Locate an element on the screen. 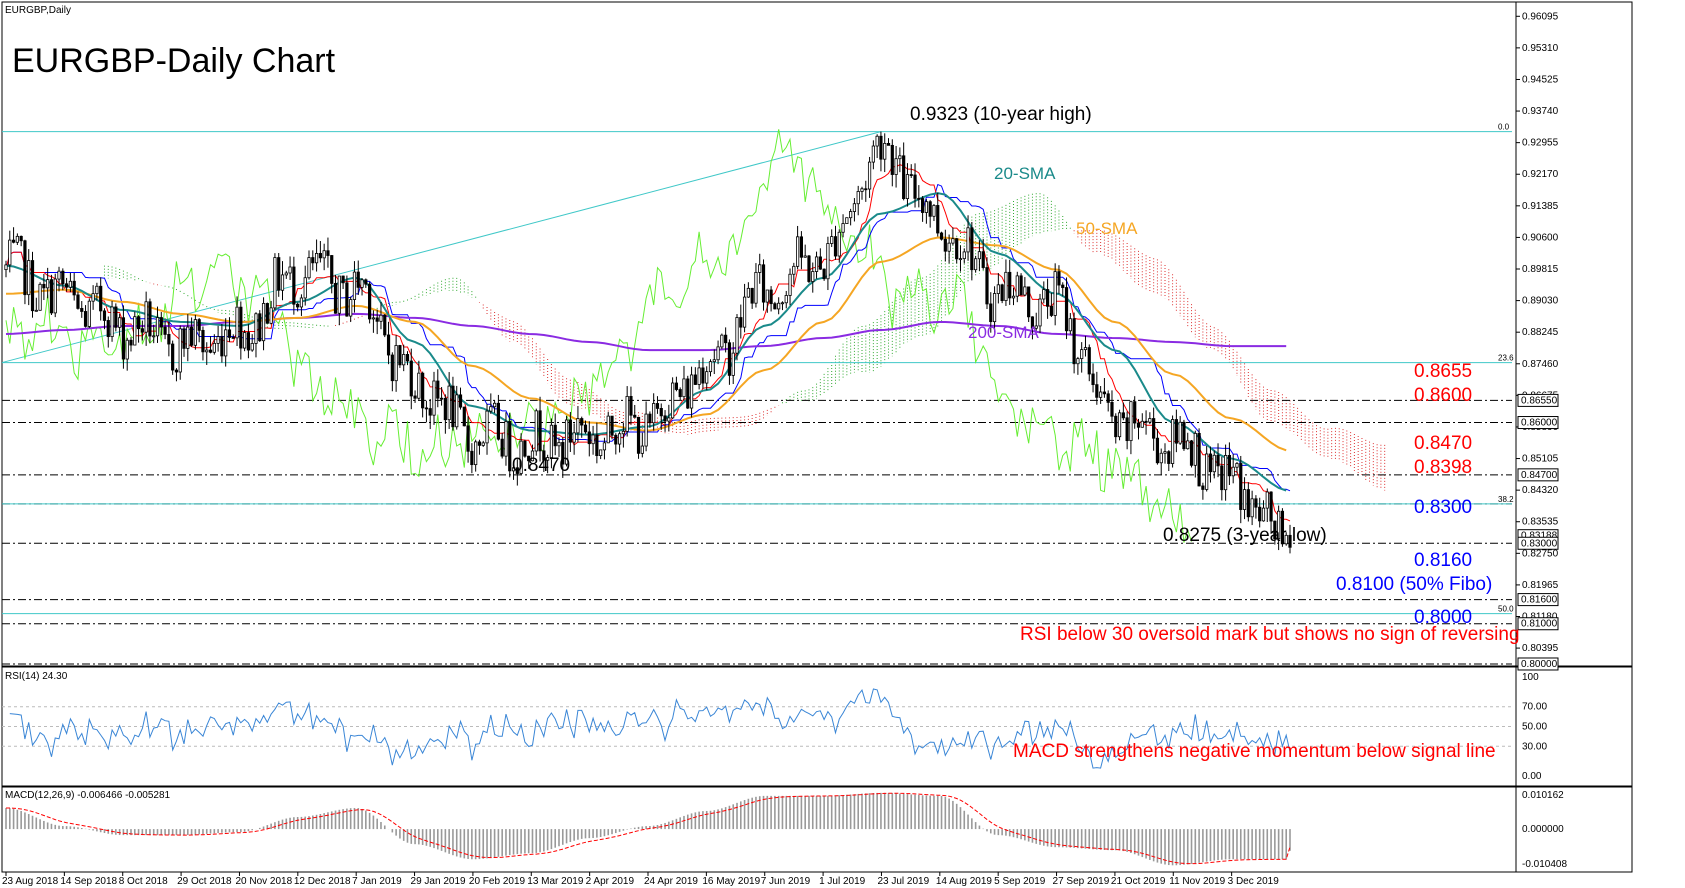  price-tick-label: 0.83535 is located at coordinates (1540, 522).